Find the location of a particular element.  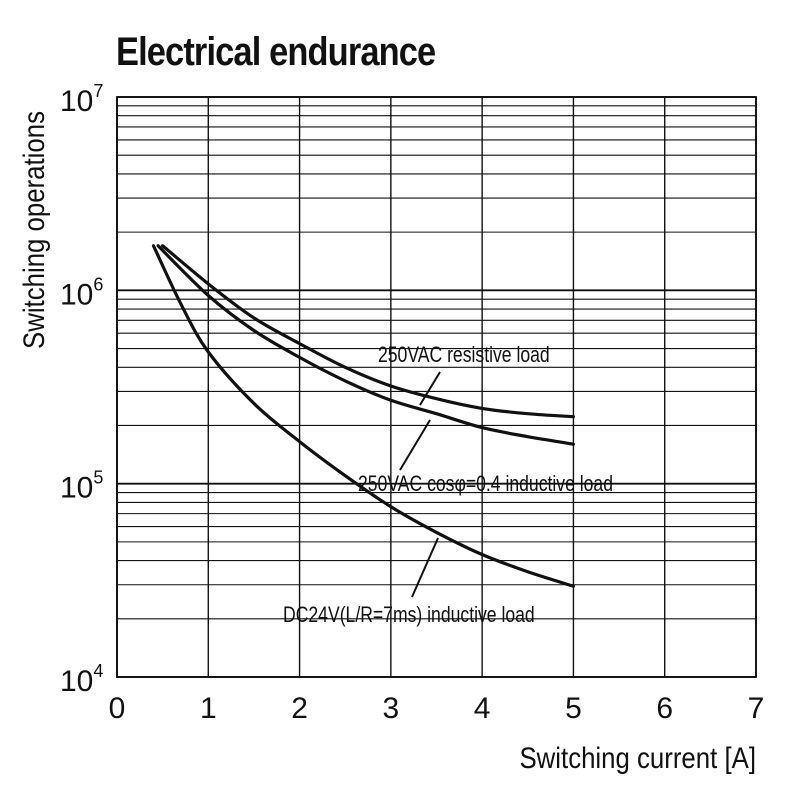

series-label: 250VAC cosφ=0.4 inductive load is located at coordinates (485, 484).